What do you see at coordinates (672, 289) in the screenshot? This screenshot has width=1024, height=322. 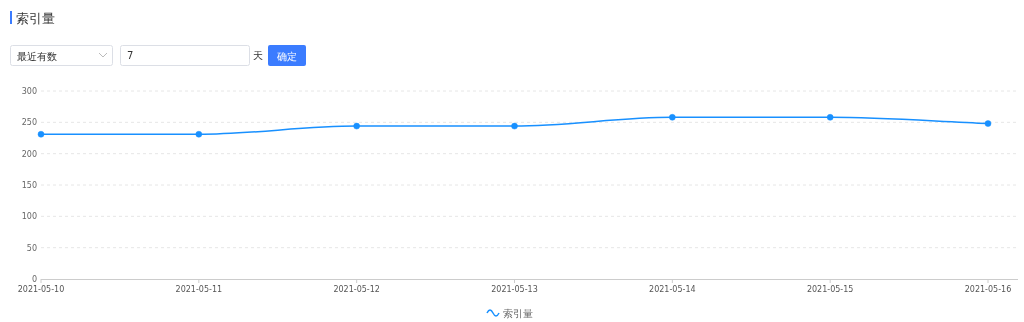 I see `x-tick-label: 2021-05-14` at bounding box center [672, 289].